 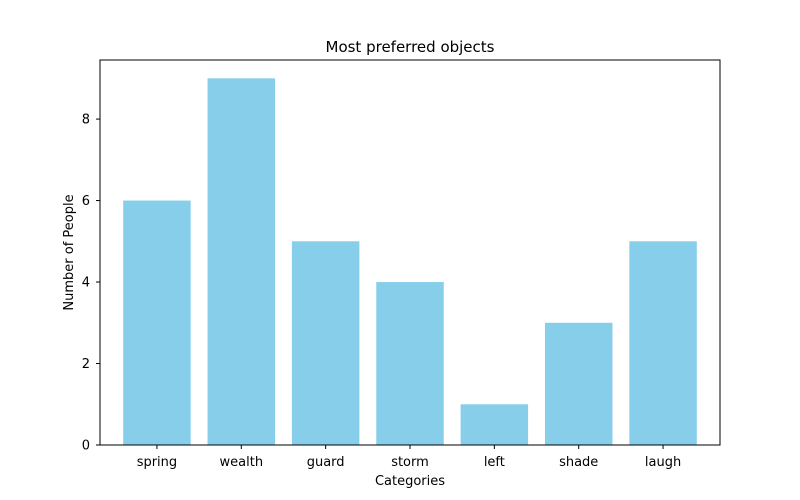 What do you see at coordinates (663, 462) in the screenshot?
I see `x-tick-label: laugh` at bounding box center [663, 462].